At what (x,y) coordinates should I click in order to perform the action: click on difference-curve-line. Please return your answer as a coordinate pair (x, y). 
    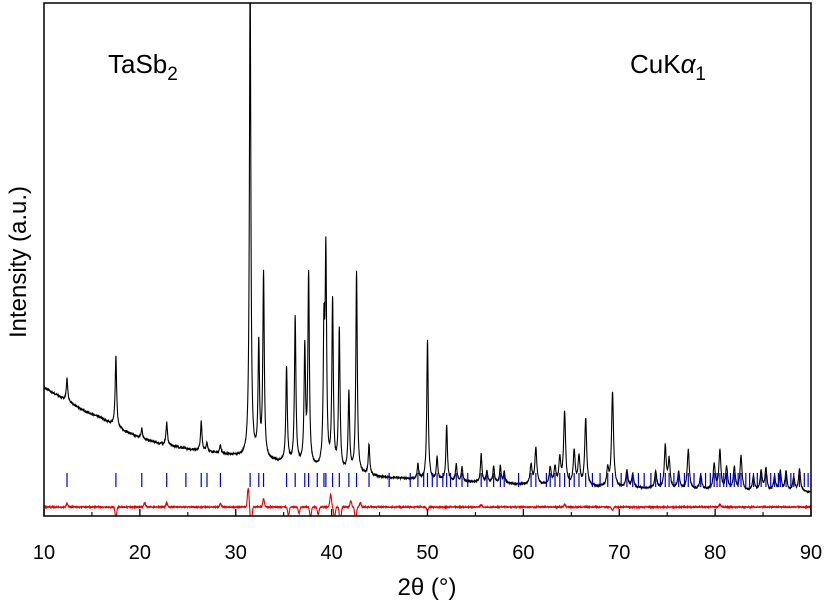
    Looking at the image, I should click on (427, 501).